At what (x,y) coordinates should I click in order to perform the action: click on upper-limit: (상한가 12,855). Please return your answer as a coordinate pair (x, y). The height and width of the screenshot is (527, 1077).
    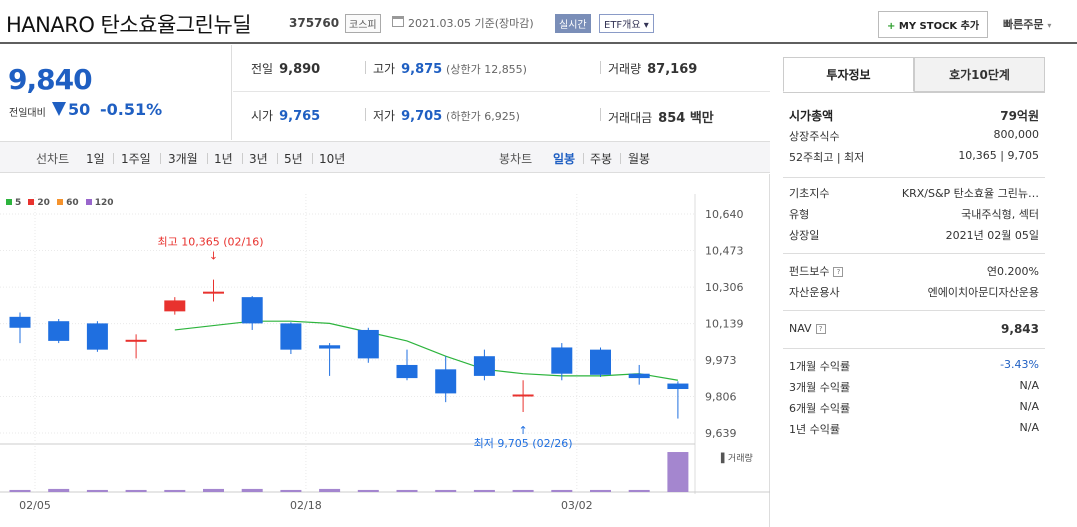
    Looking at the image, I should click on (486, 69).